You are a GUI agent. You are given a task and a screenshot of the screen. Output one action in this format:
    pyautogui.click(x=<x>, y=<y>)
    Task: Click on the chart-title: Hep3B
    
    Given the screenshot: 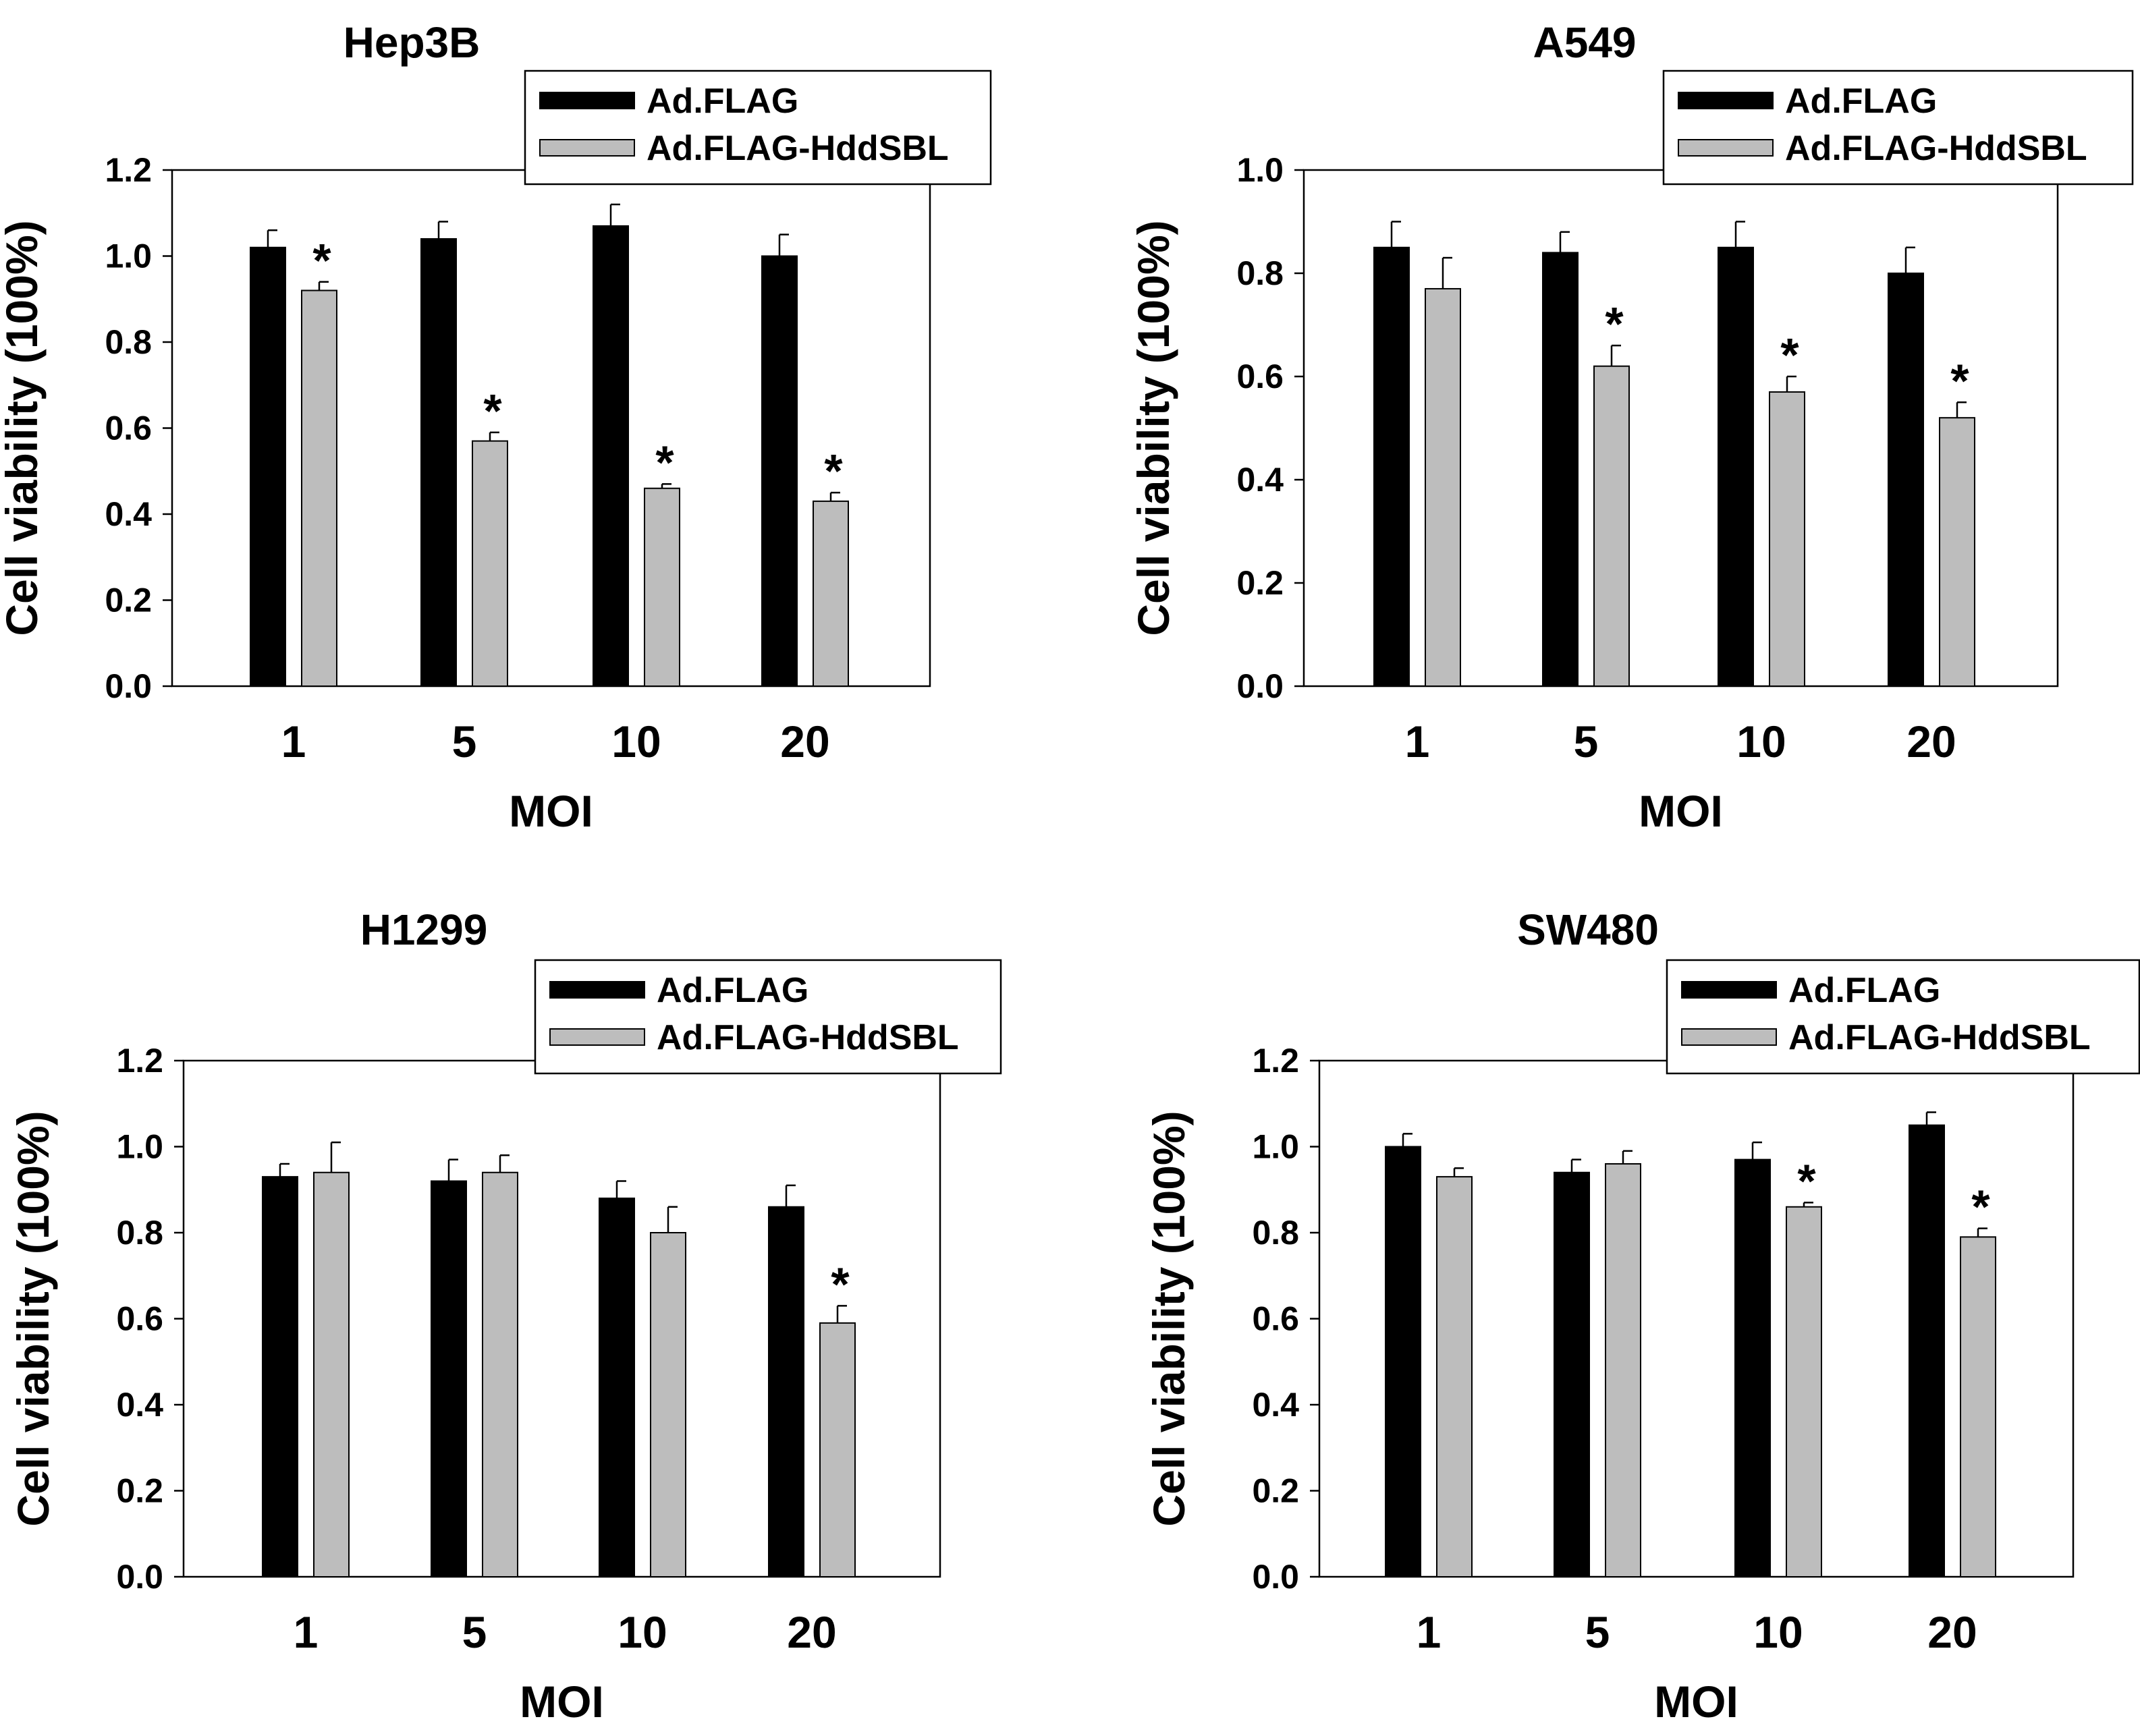 What is the action you would take?
    pyautogui.click(x=412, y=42)
    